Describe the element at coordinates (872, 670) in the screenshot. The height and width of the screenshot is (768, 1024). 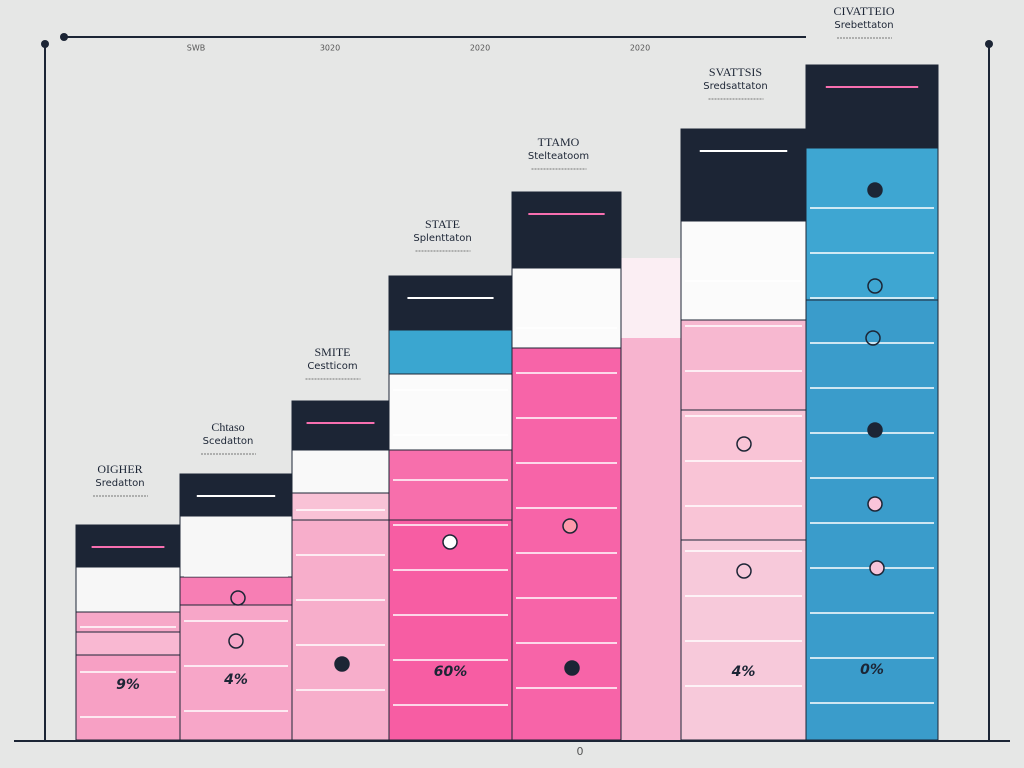
I see `column-percent: 0%` at that location.